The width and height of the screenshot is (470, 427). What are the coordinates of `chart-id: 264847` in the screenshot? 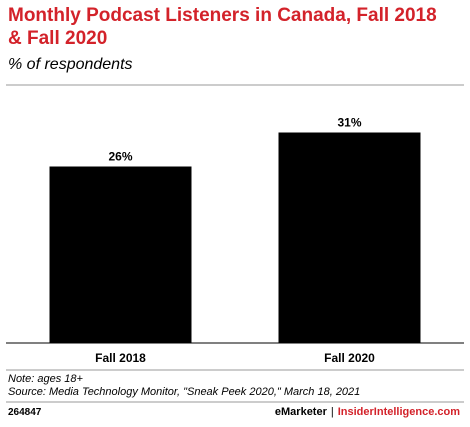 It's located at (25, 412).